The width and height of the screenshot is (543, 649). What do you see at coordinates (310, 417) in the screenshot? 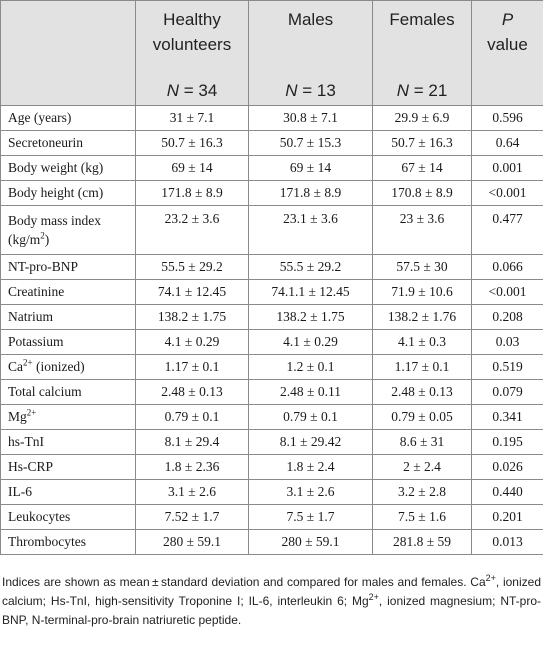
I see `cell-males: 0.79 ± 0.1` at bounding box center [310, 417].